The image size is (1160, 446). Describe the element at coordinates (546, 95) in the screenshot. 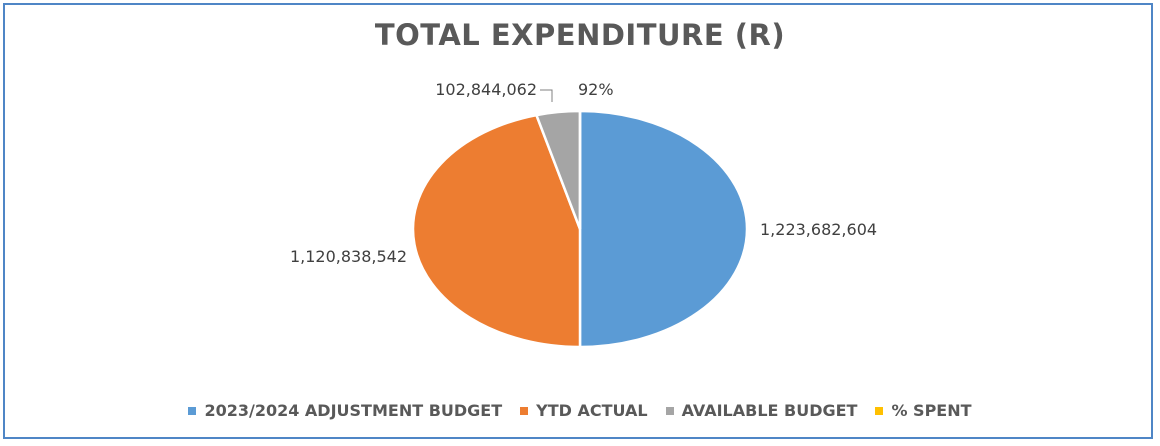

I see `leader-line` at that location.